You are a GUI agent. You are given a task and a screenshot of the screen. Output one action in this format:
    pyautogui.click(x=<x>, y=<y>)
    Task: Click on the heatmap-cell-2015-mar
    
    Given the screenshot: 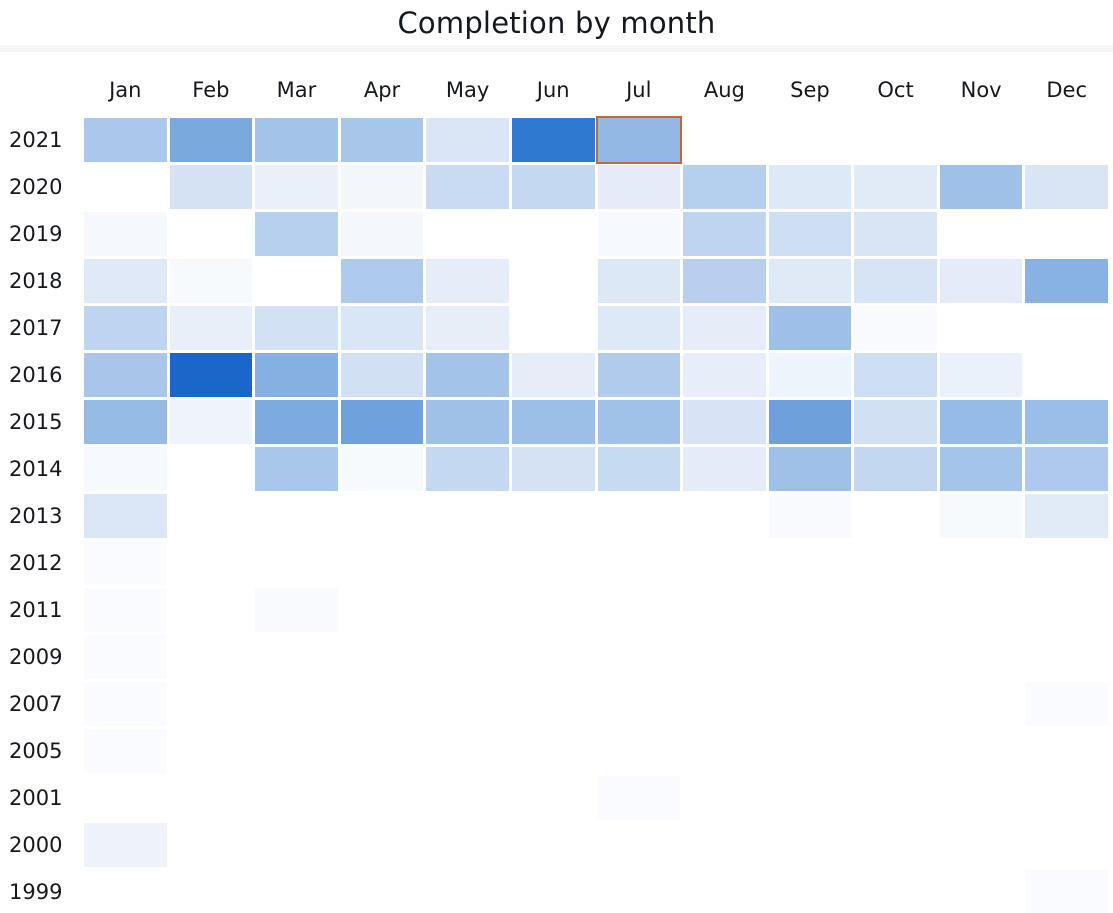 What is the action you would take?
    pyautogui.click(x=296, y=422)
    